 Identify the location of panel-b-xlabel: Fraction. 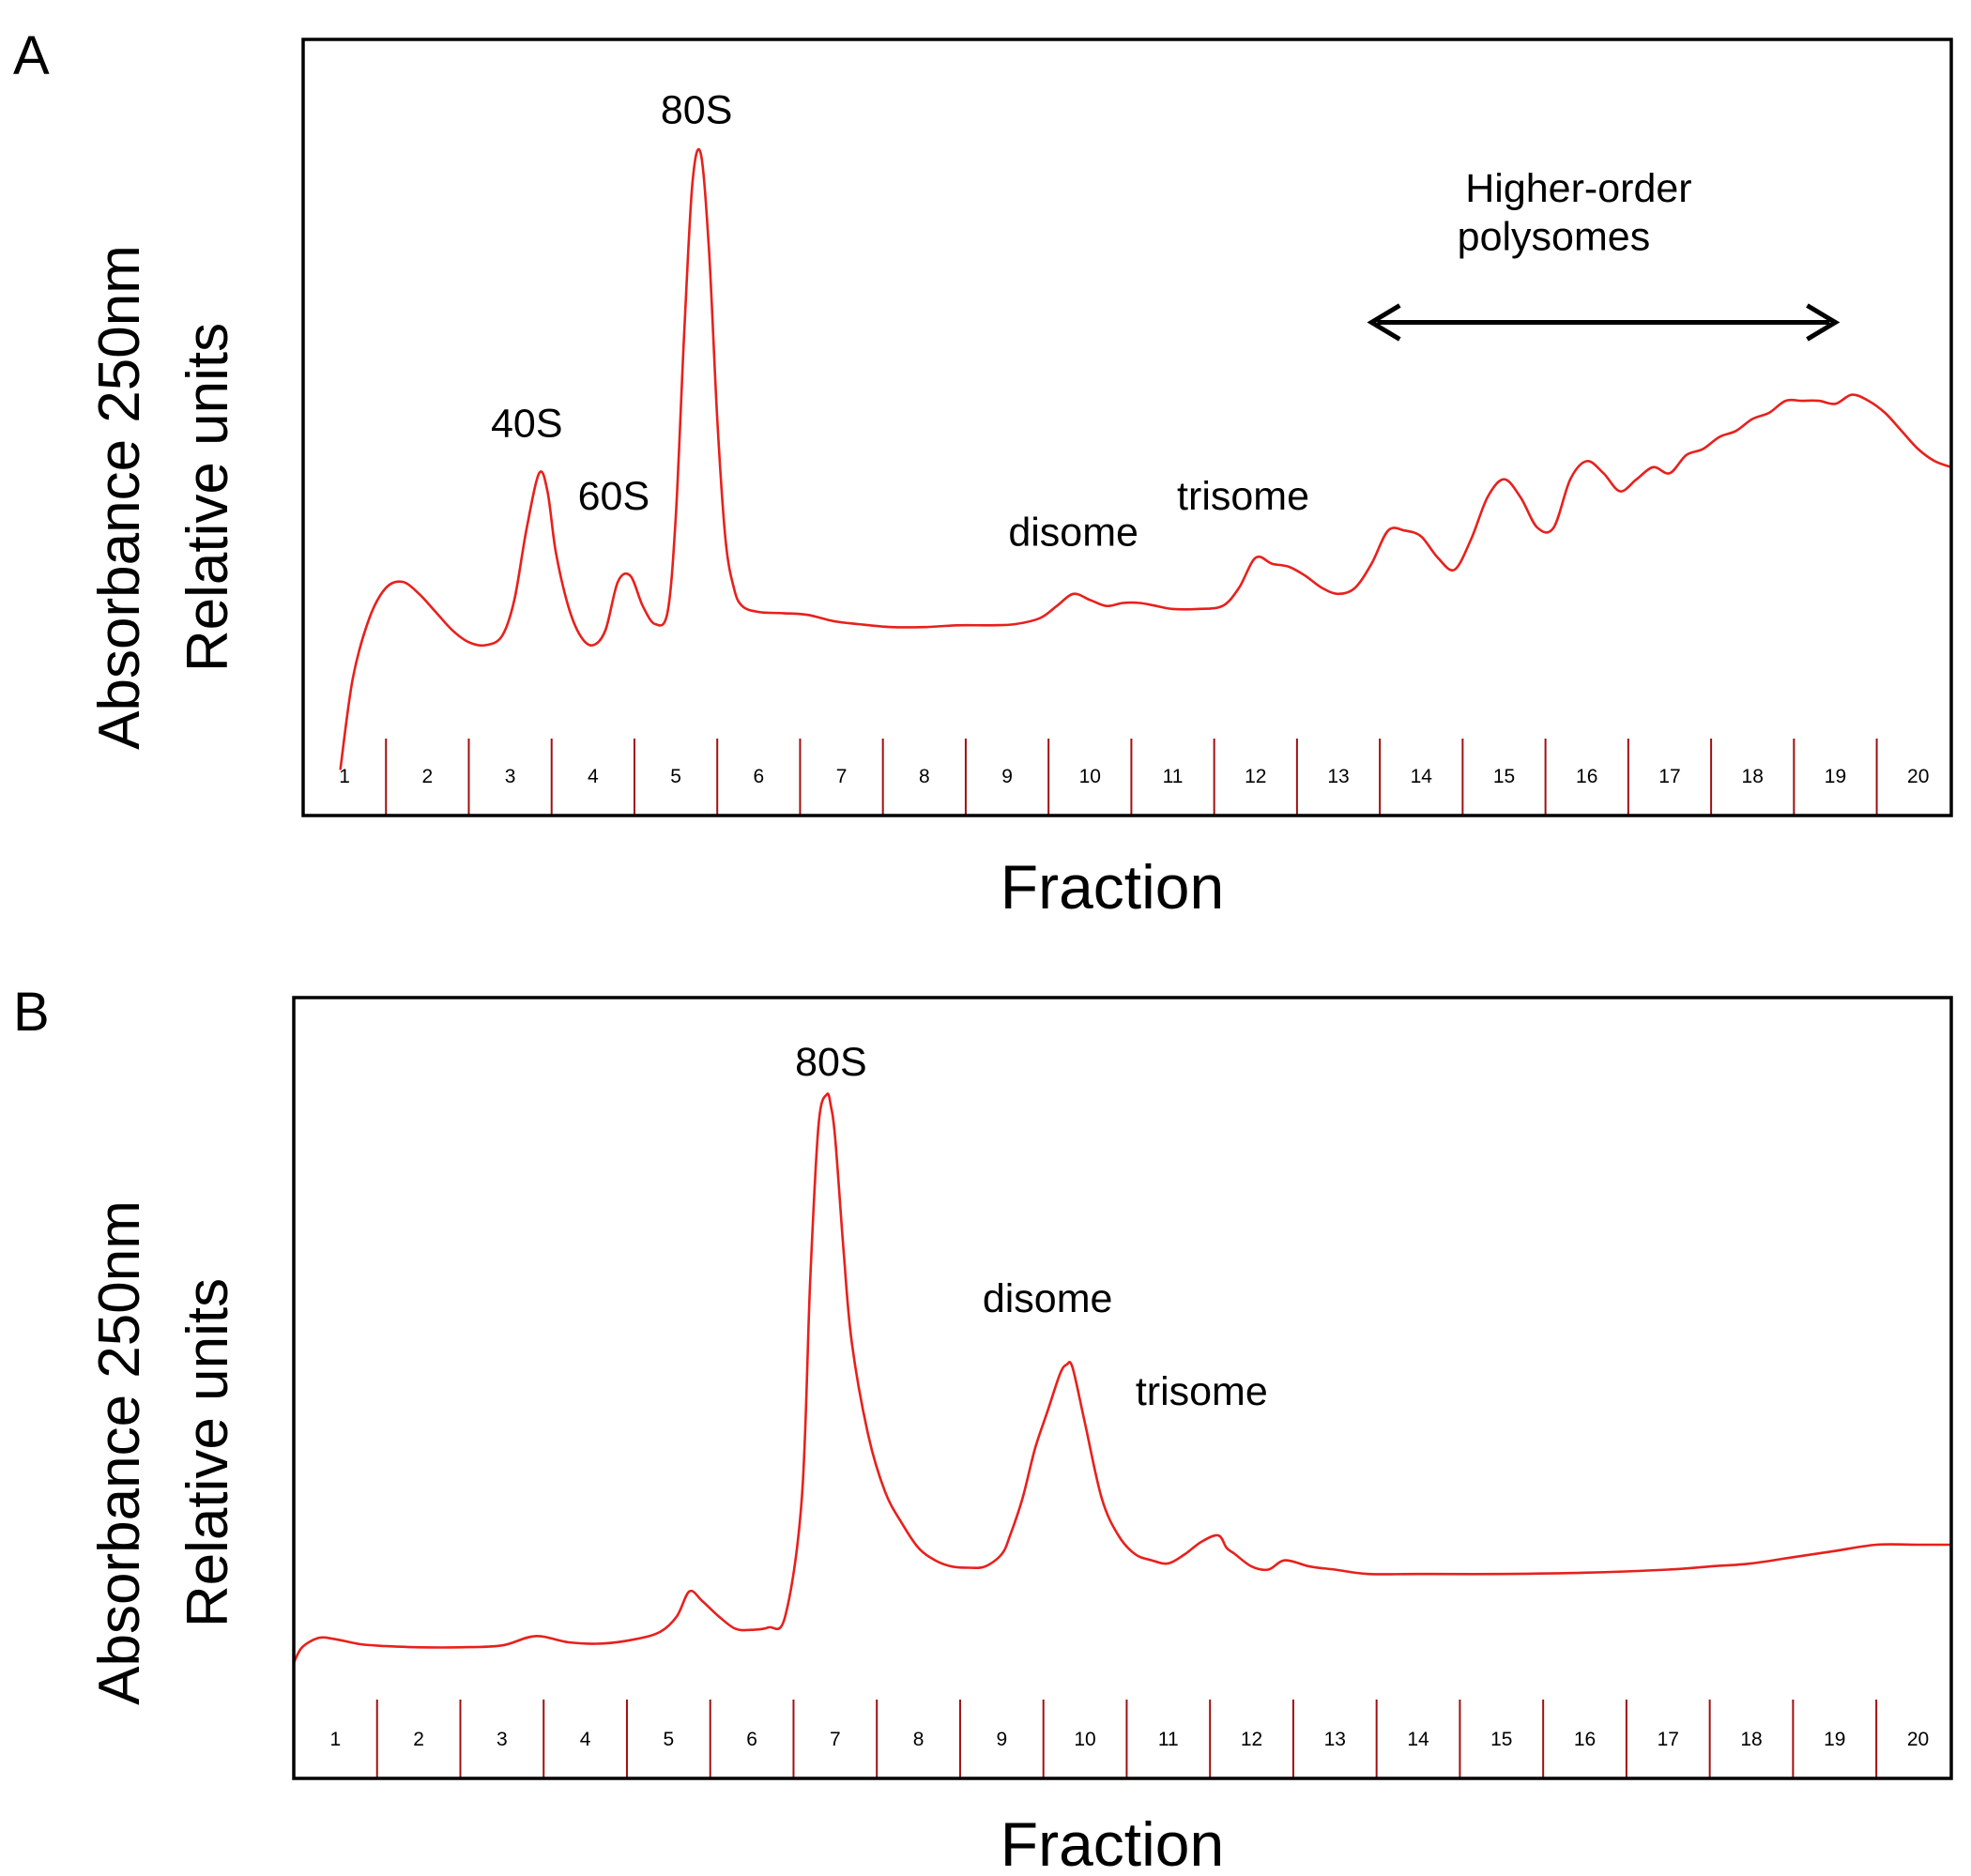
(1112, 1842).